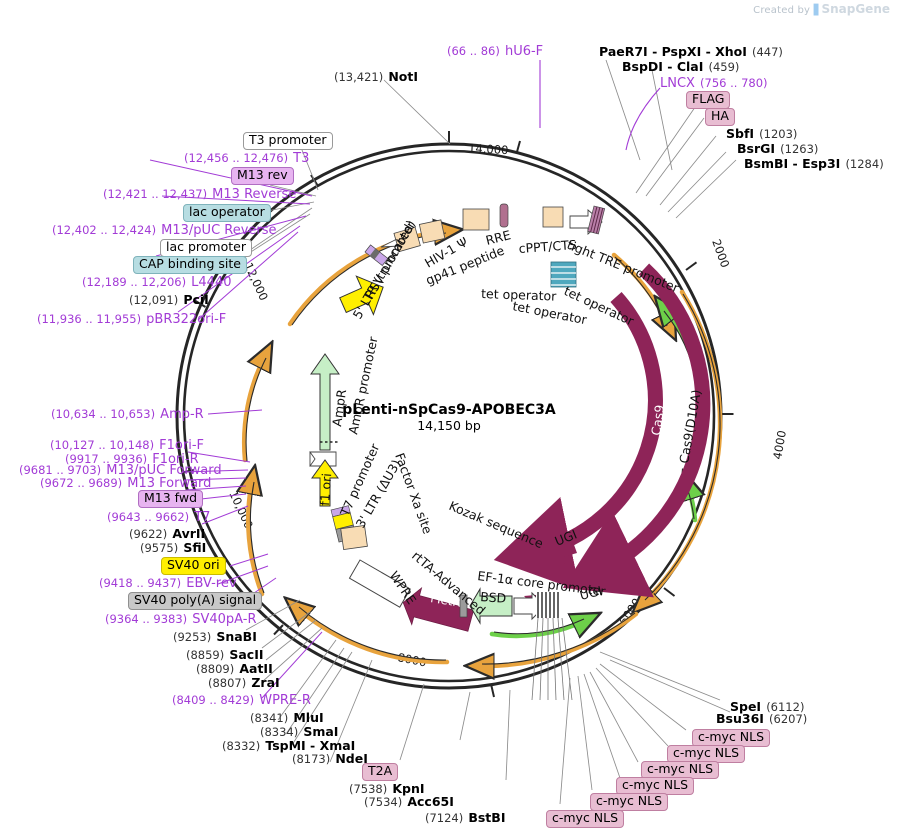 The image size is (898, 832). I want to click on label-c-myc-nls-6: c-myc NLS, so click(585, 818).